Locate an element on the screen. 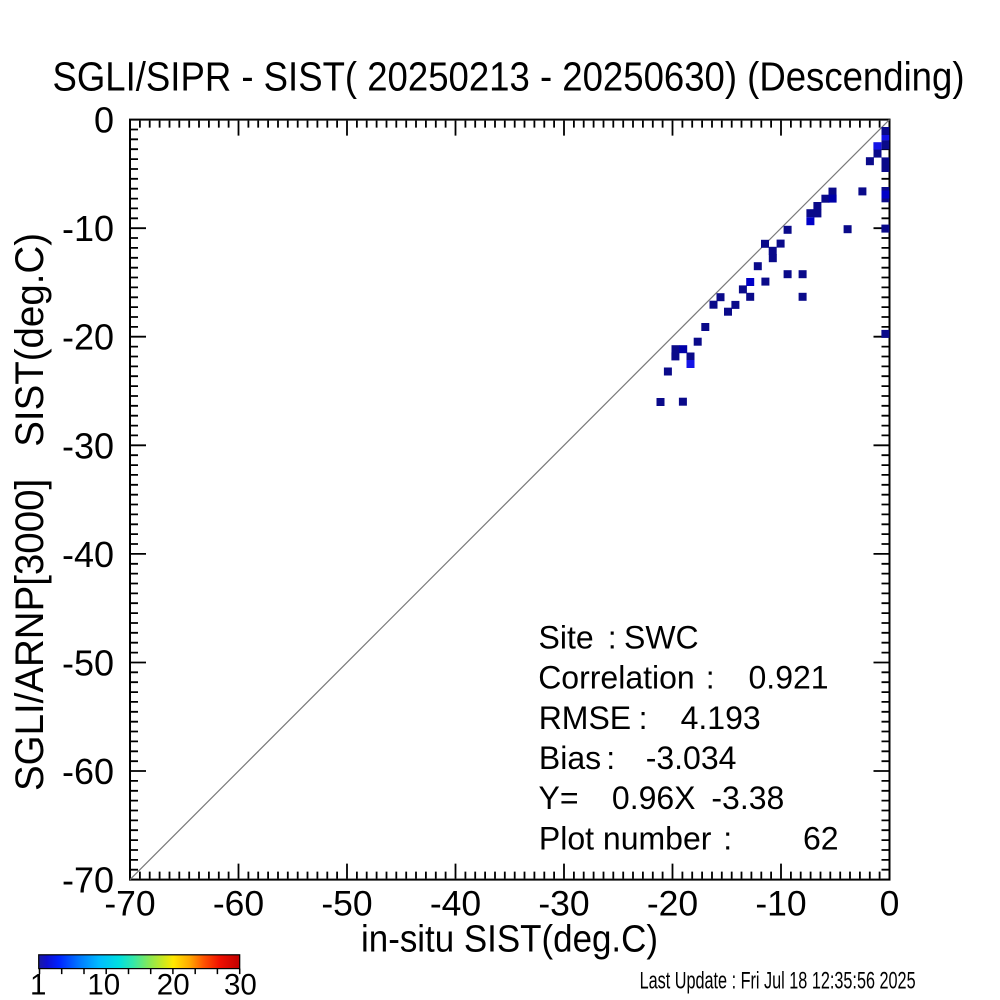 This screenshot has width=1000, height=1000. svg-text: -3.38 is located at coordinates (747, 798).